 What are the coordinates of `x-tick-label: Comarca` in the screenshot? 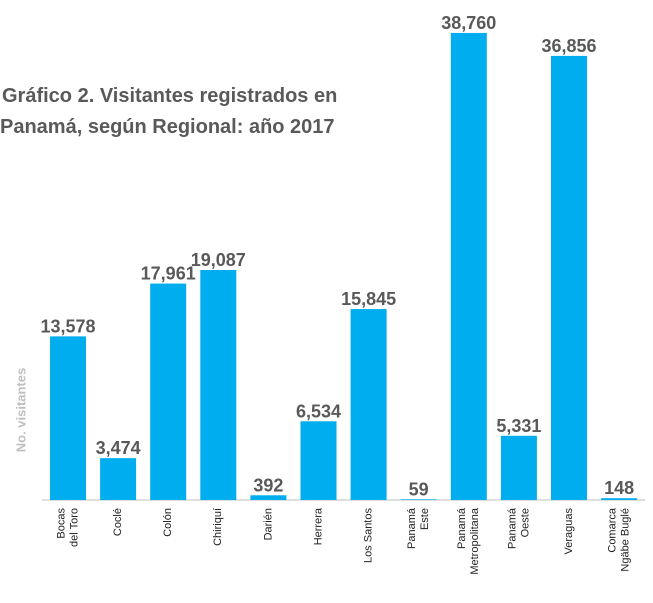 It's located at (613, 530).